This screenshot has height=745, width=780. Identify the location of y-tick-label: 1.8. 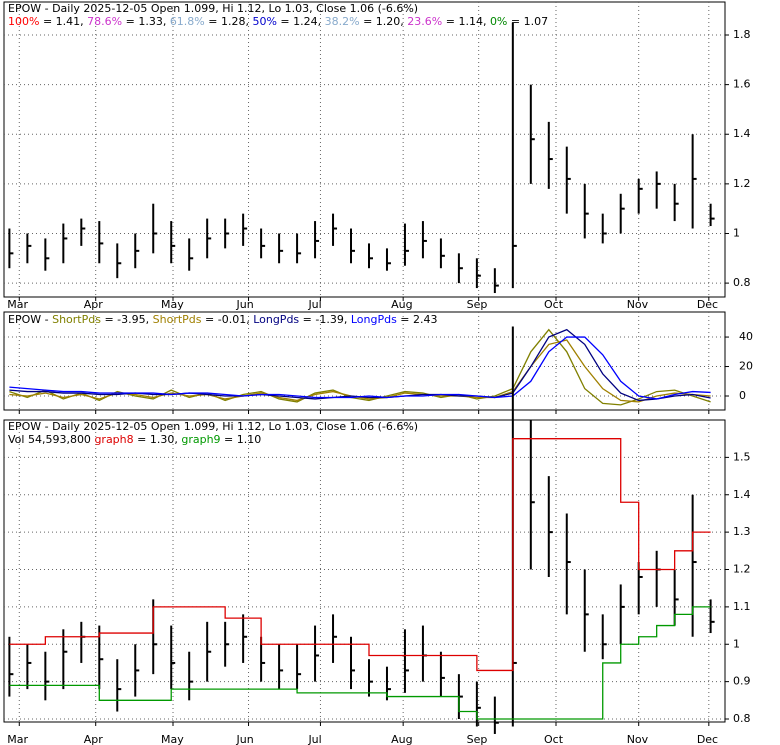
(742, 34).